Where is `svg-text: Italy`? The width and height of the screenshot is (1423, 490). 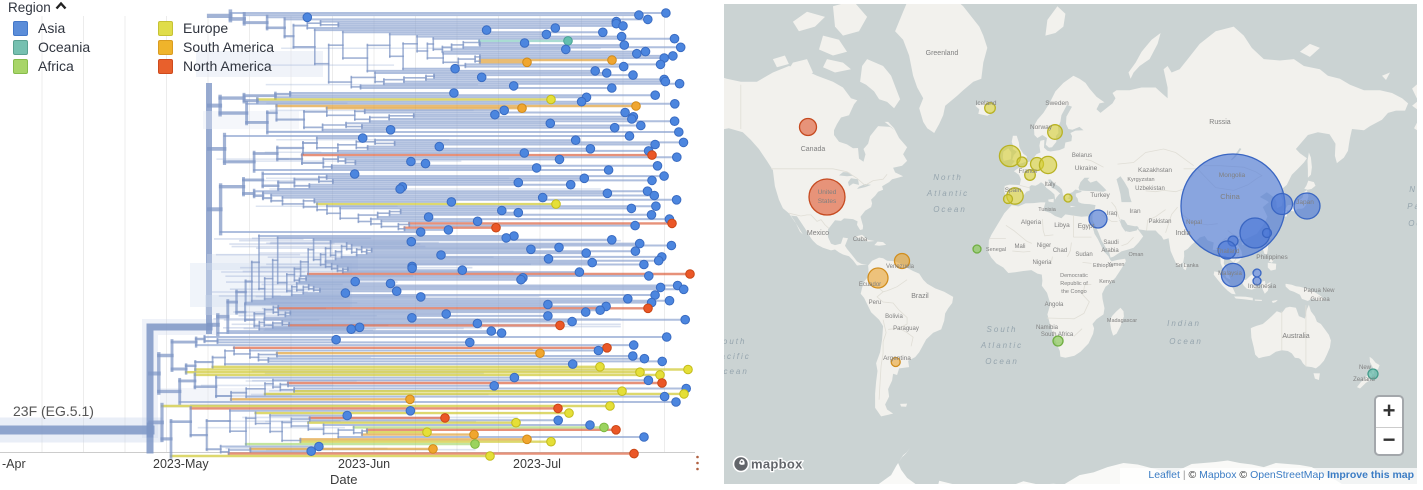 svg-text: Italy is located at coordinates (1049, 185).